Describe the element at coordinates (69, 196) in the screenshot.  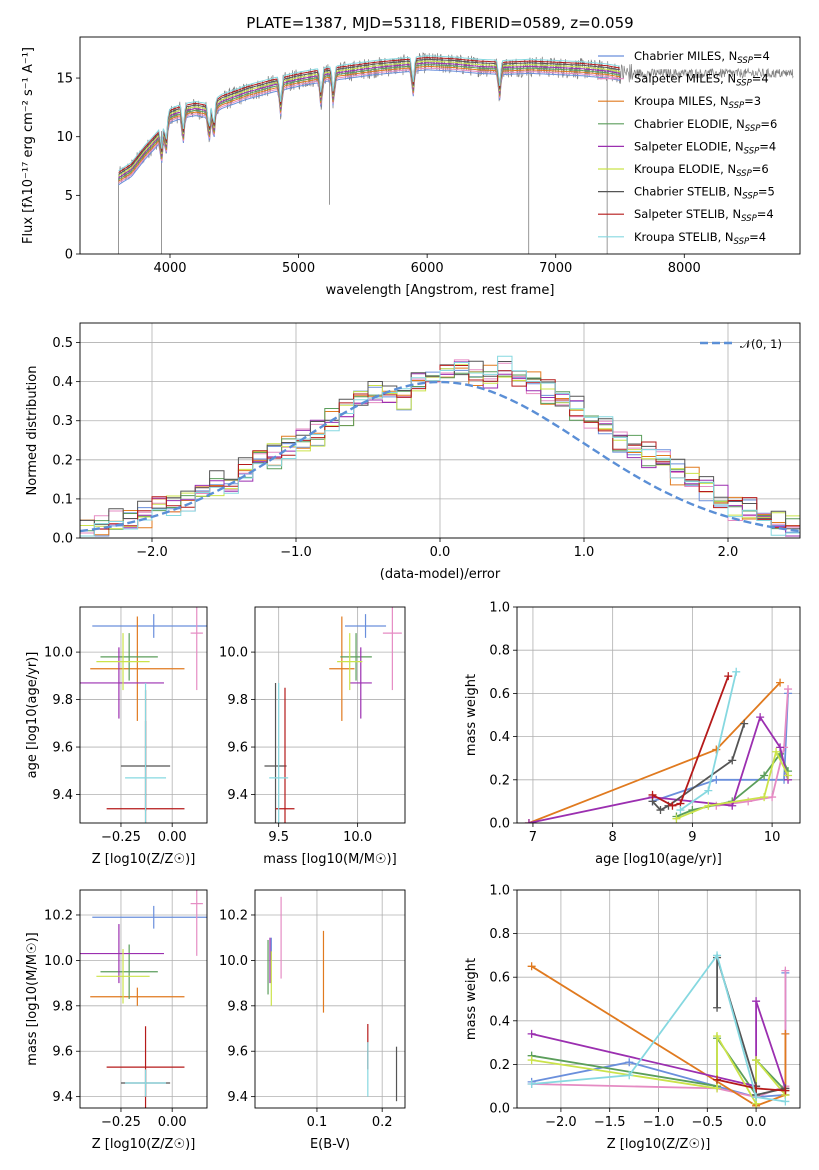
I see `y-tick-label: 5` at that location.